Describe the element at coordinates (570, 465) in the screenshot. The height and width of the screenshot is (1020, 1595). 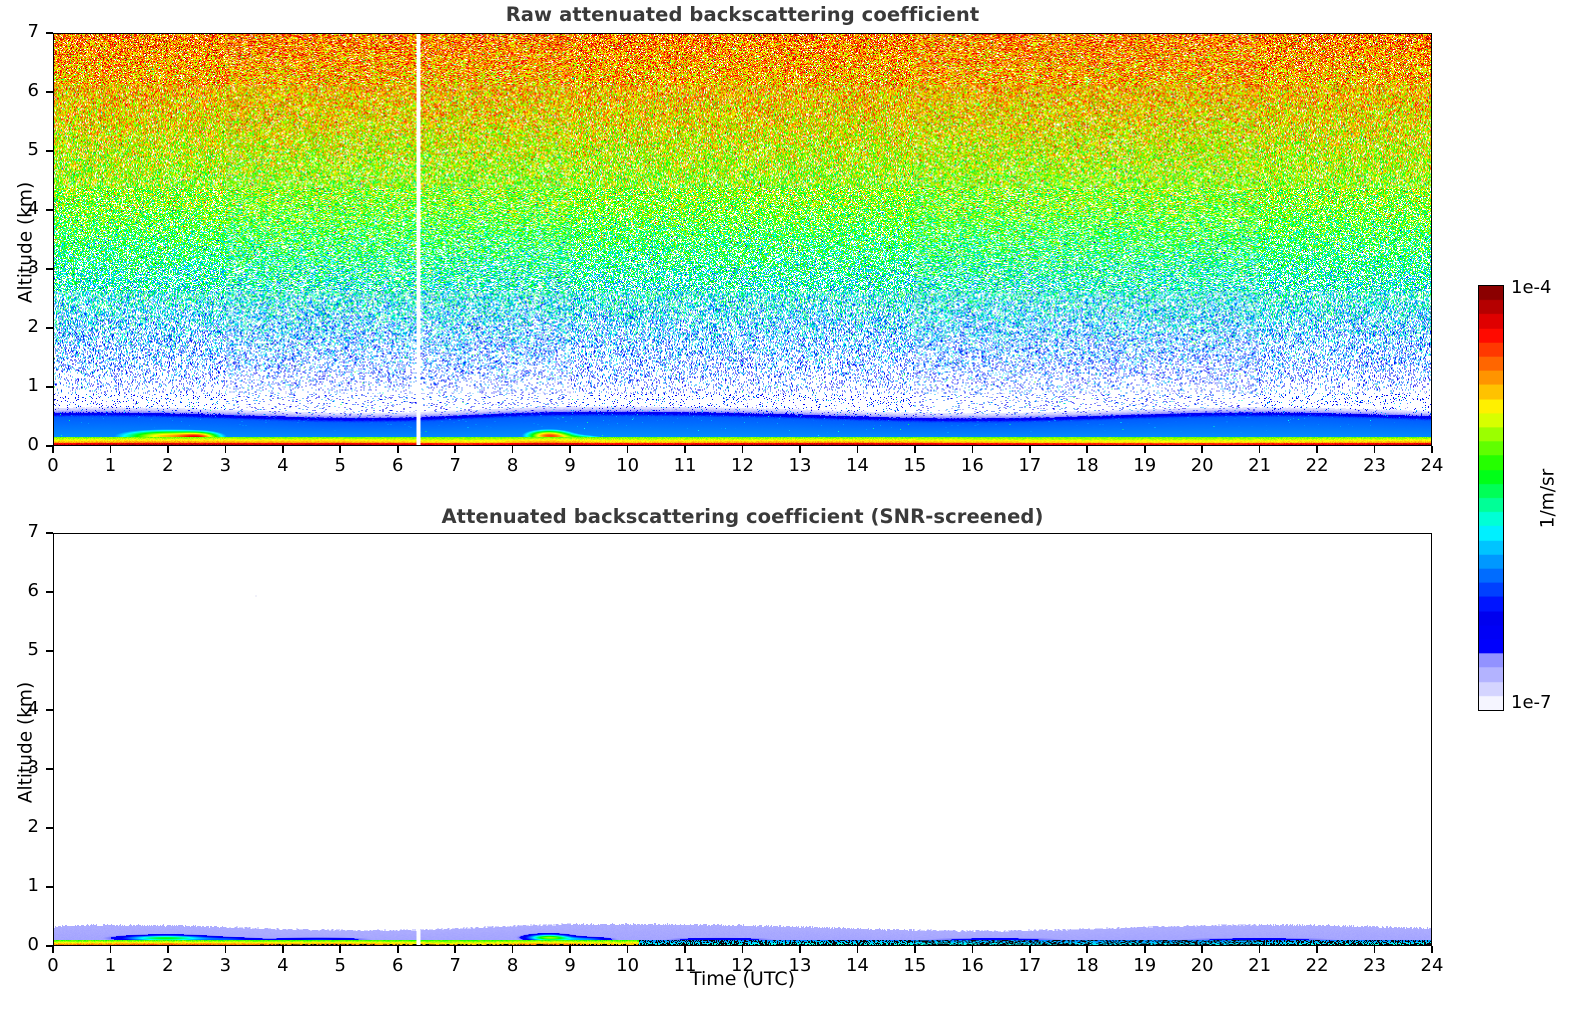
I see `x-tick-label: 9` at that location.